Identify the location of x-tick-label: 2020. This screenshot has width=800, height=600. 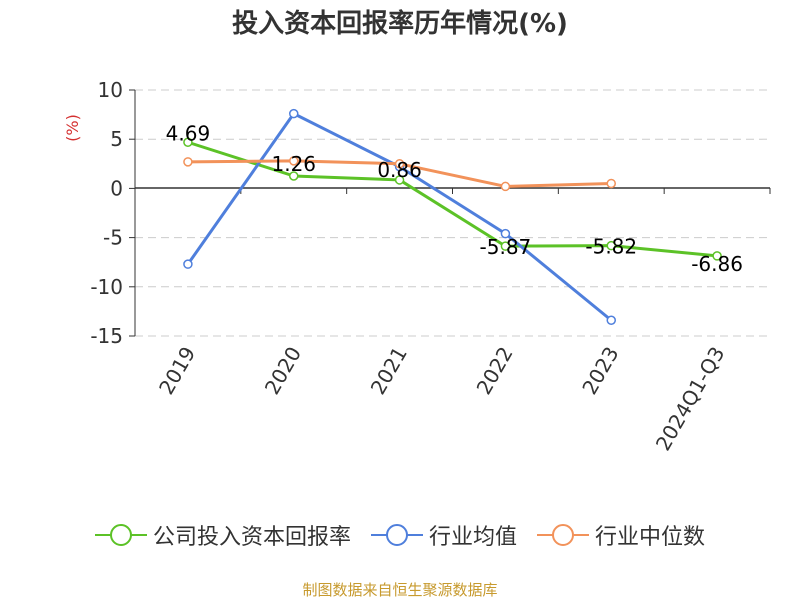
(283, 371).